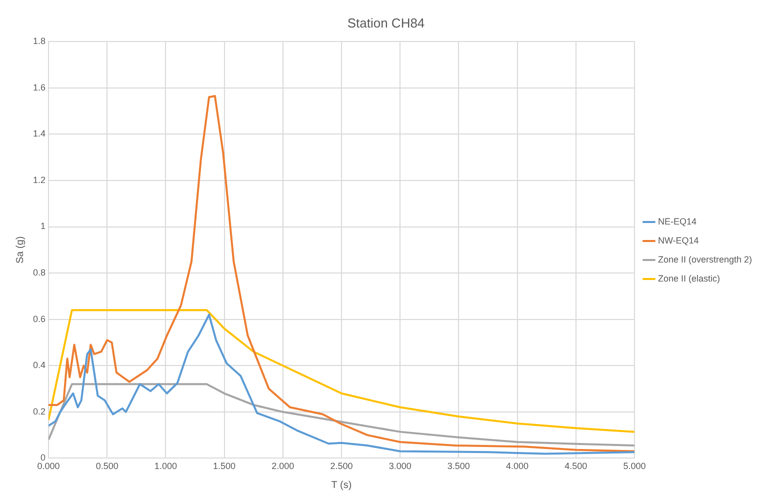  What do you see at coordinates (705, 259) in the screenshot?
I see `legend-label: Zone II (overstrength 2)` at bounding box center [705, 259].